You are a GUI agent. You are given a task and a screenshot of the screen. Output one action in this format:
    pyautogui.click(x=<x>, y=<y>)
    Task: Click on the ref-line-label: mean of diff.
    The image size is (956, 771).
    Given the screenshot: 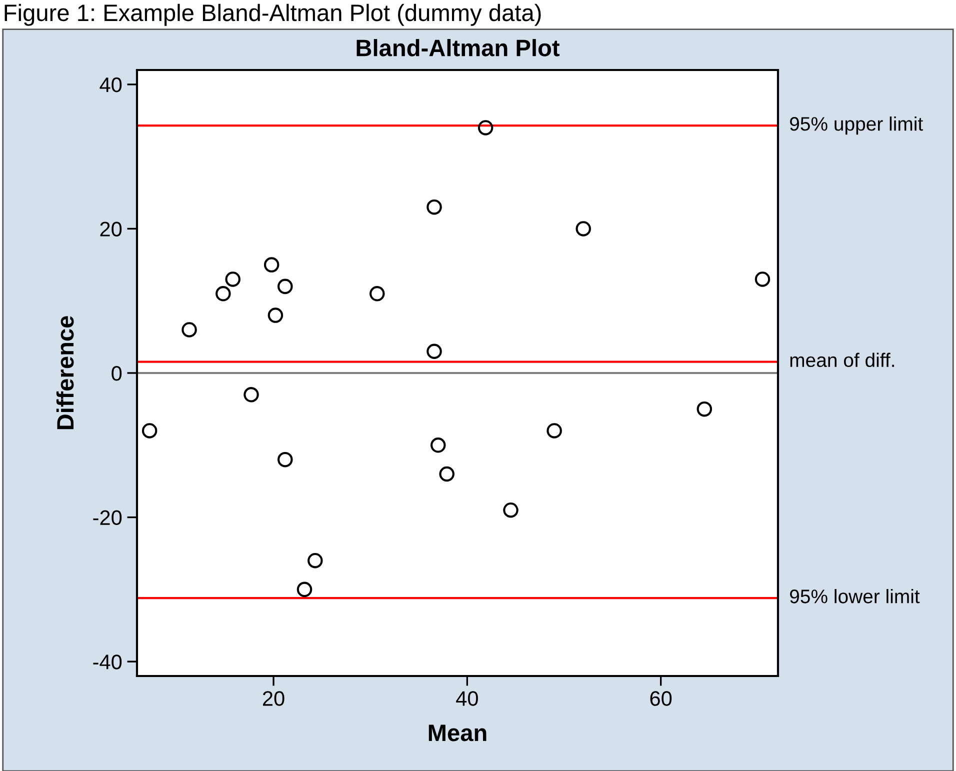 What is the action you would take?
    pyautogui.click(x=842, y=360)
    